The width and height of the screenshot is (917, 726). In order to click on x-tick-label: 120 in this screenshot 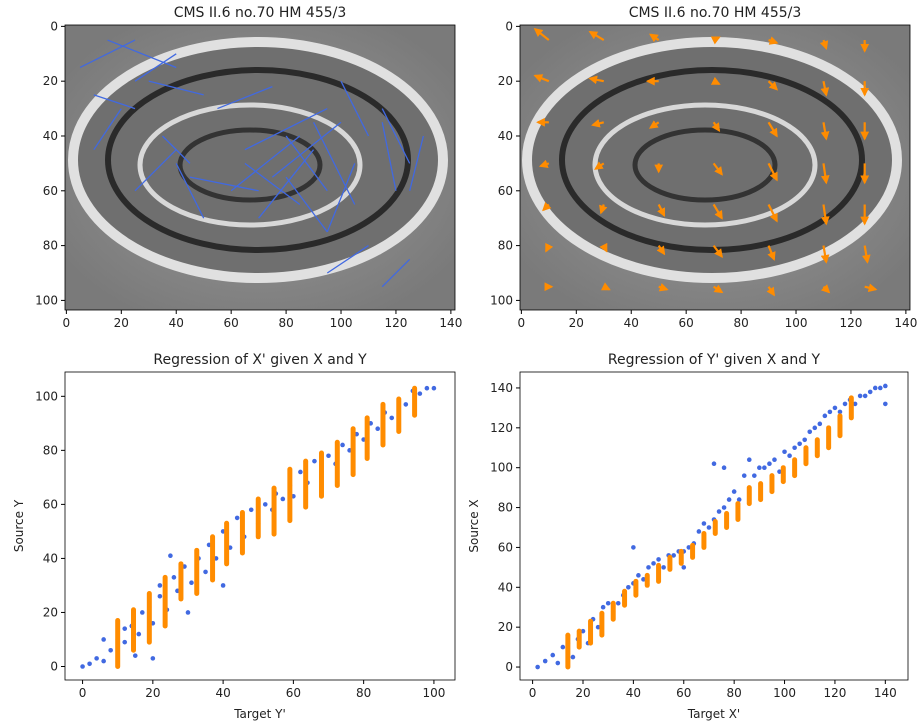, I will do `click(850, 323)`.